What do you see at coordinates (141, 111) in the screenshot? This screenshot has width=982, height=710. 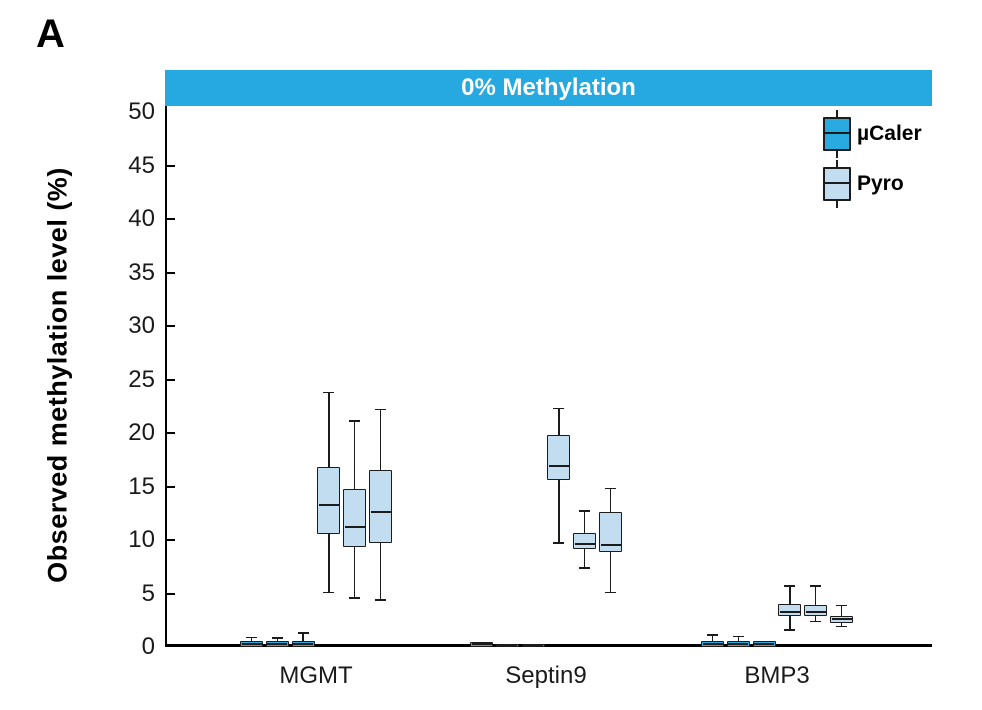 I see `y-tick-label: 50` at bounding box center [141, 111].